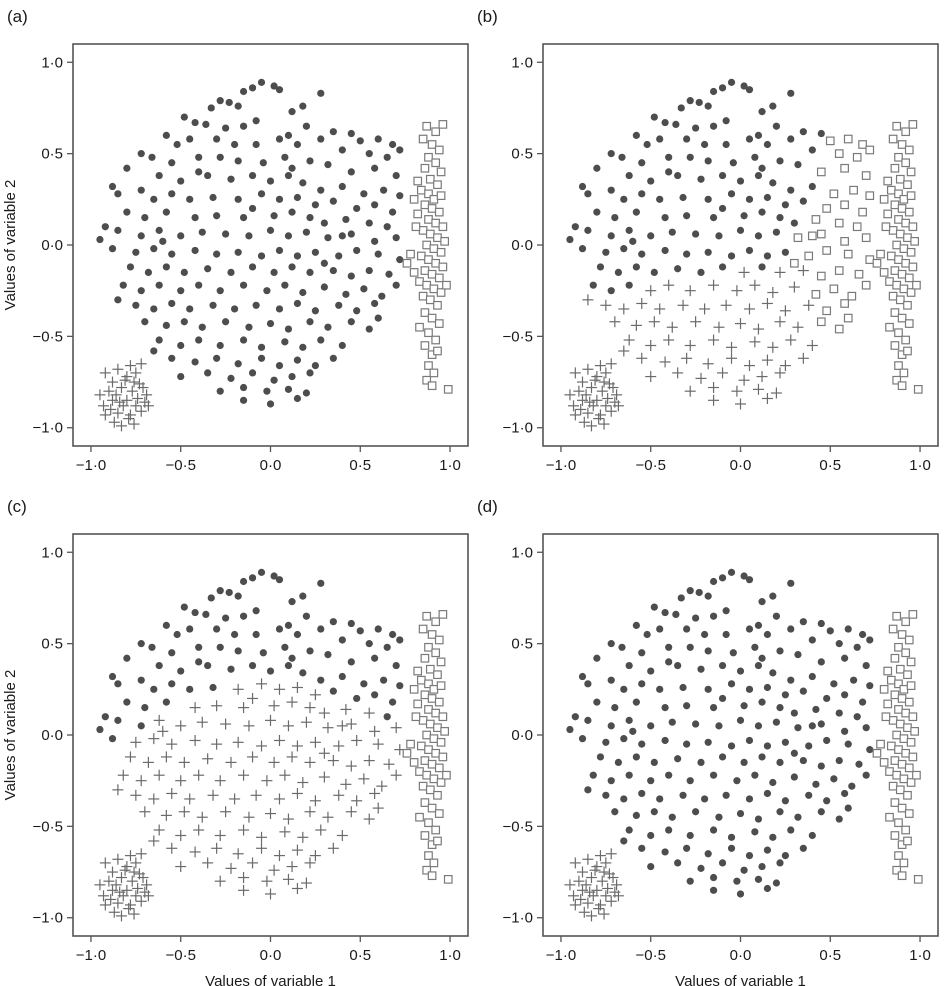  What do you see at coordinates (52, 154) in the screenshot?
I see `y-tick-label: 0·5` at bounding box center [52, 154].